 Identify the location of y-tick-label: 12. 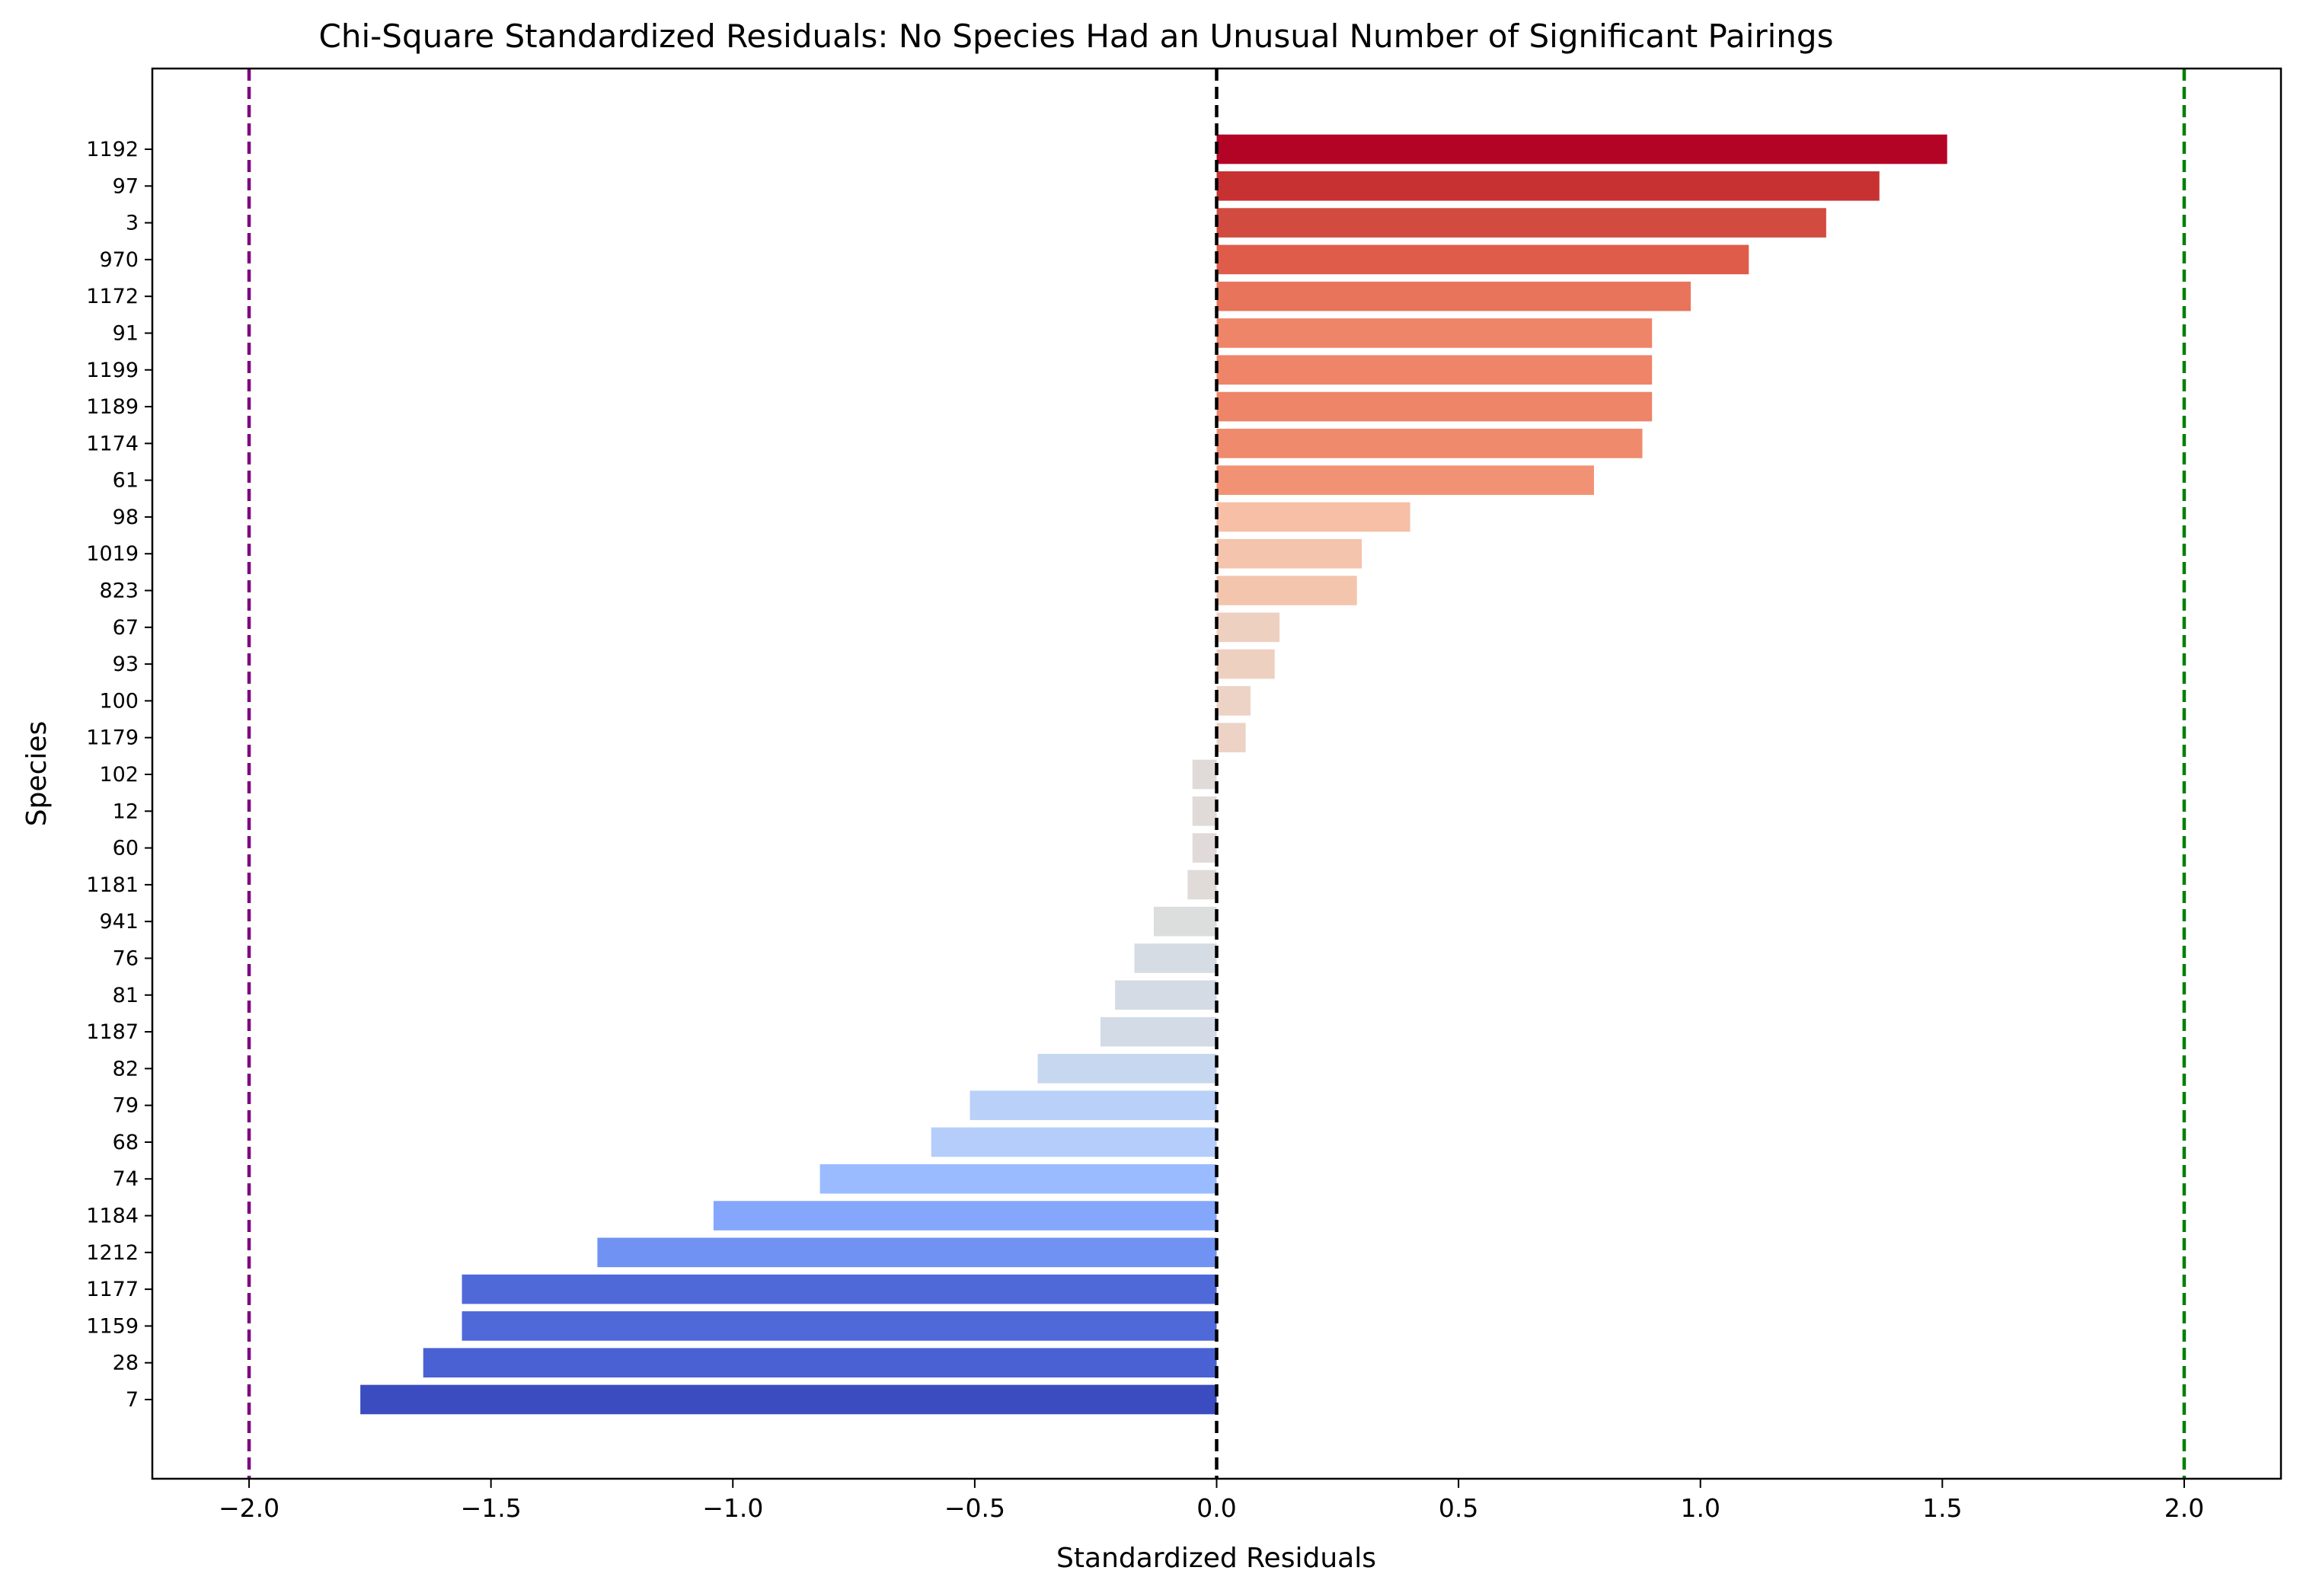
(126, 811).